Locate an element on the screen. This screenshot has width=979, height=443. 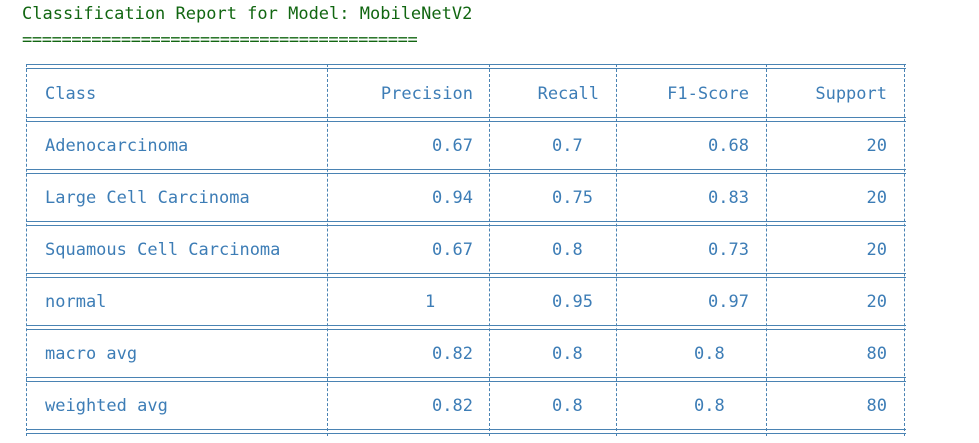
table-row: weighted avg 0.82 0.8 0.8 80 is located at coordinates (466, 406).